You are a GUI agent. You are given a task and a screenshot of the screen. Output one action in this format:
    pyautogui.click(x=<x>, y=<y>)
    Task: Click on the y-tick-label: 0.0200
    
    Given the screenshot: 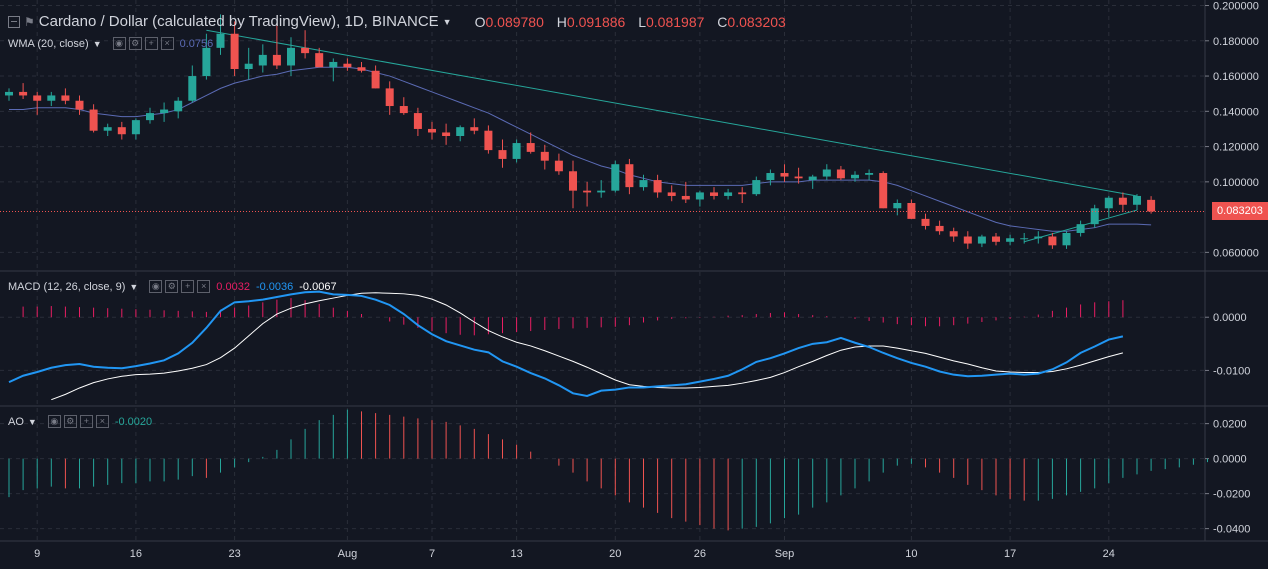 What is the action you would take?
    pyautogui.click(x=1230, y=425)
    